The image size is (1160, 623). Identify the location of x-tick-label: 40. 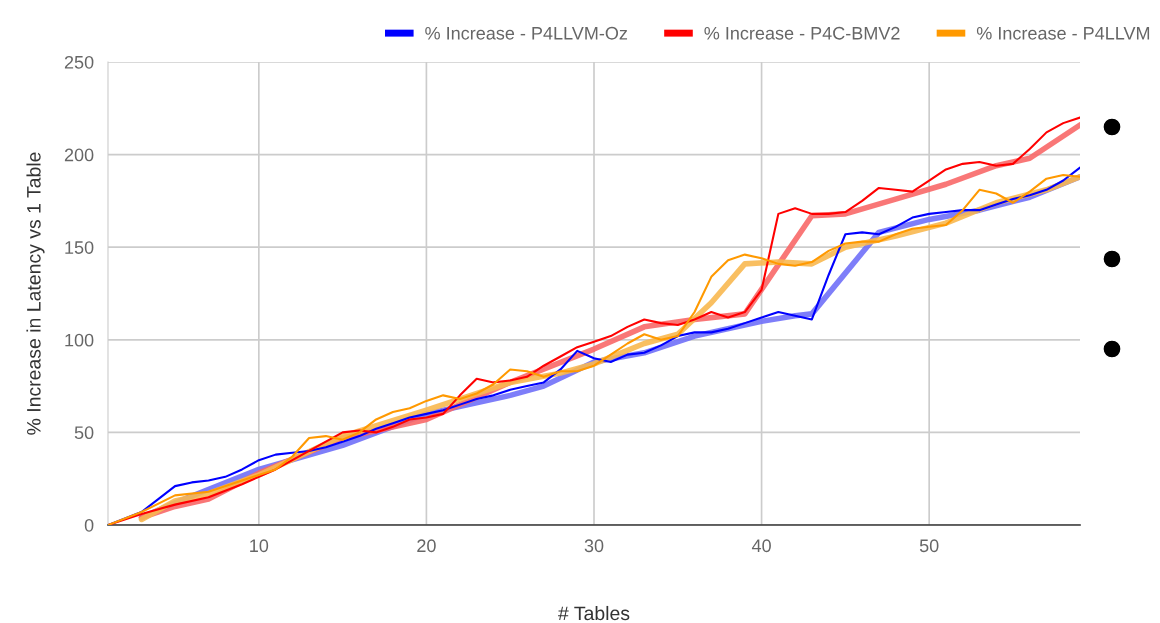
(761, 546).